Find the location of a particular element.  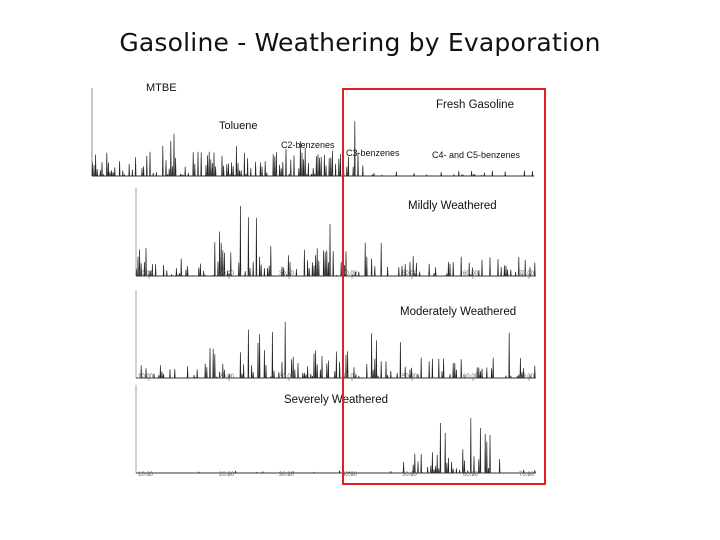

panel-label-severely: Severely Weathered is located at coordinates (336, 400).